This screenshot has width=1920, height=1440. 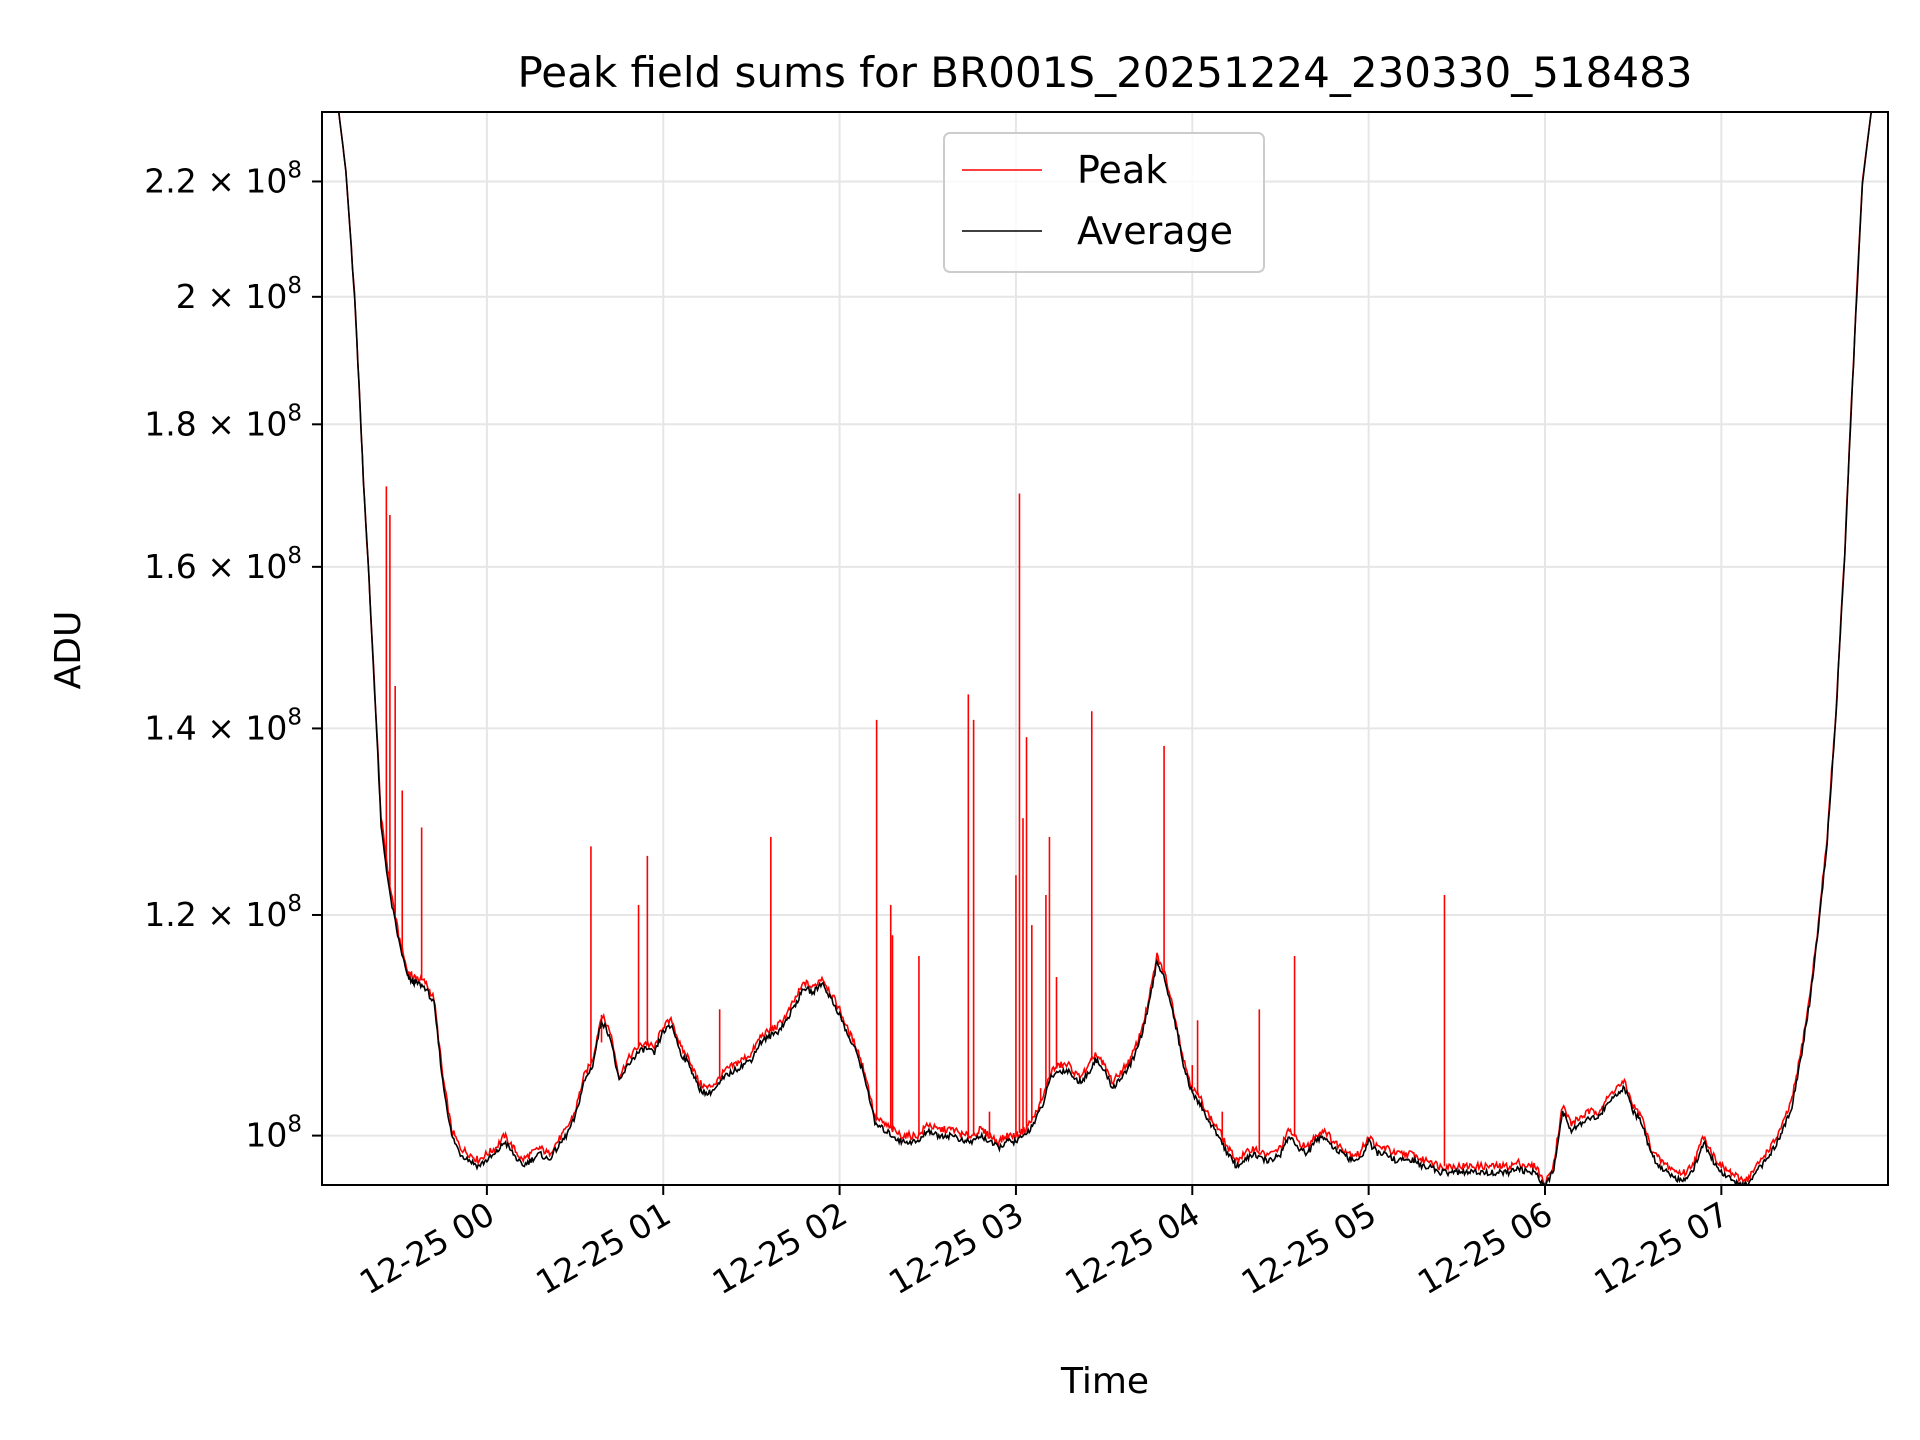 What do you see at coordinates (1104, 1381) in the screenshot?
I see `x-axis-label: Time` at bounding box center [1104, 1381].